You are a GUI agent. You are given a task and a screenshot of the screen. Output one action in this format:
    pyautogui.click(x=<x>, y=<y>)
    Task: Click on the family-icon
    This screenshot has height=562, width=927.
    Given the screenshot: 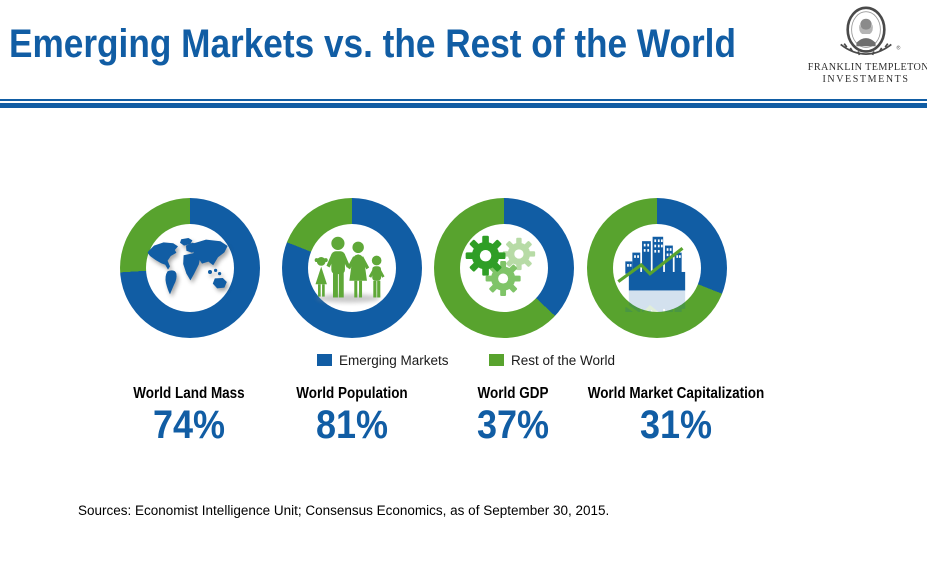 What is the action you would take?
    pyautogui.click(x=349, y=269)
    